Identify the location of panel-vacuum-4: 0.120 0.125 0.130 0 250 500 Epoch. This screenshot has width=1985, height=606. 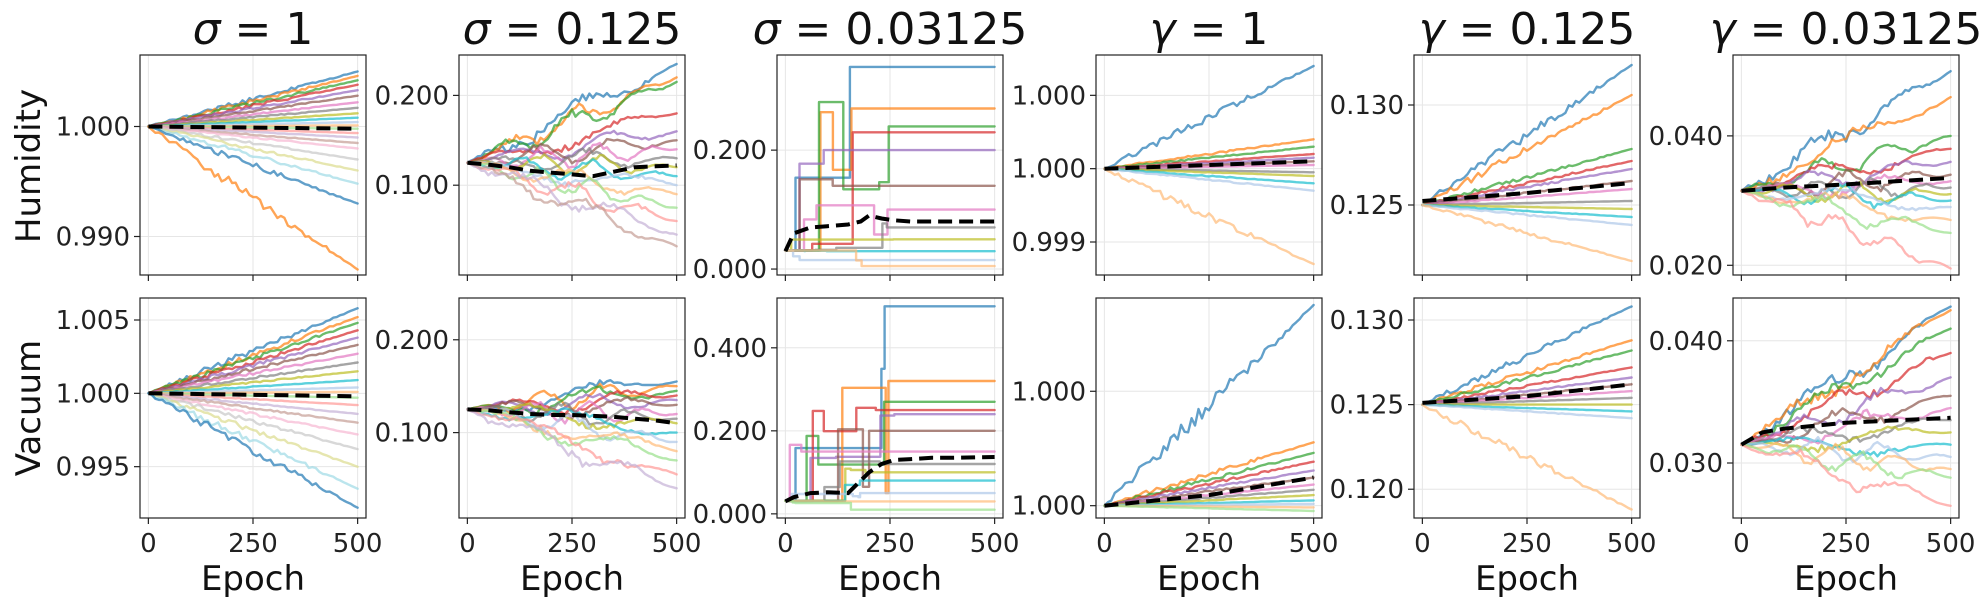
(1493, 448).